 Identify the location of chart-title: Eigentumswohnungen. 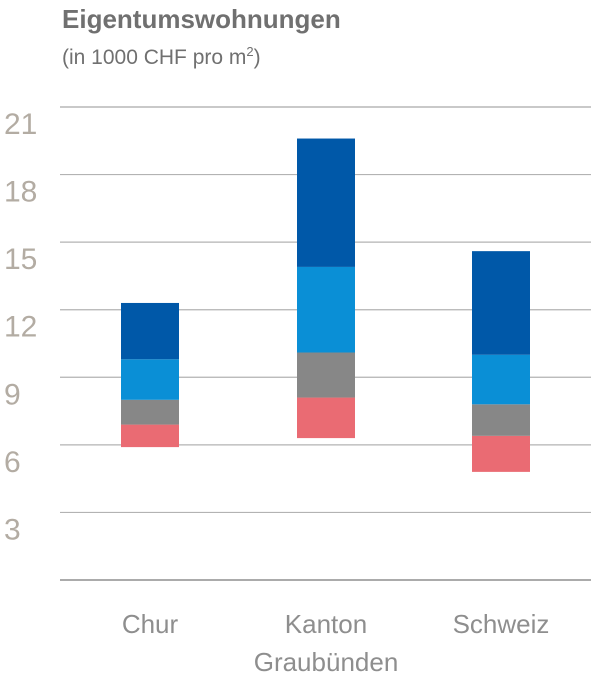
(201, 19).